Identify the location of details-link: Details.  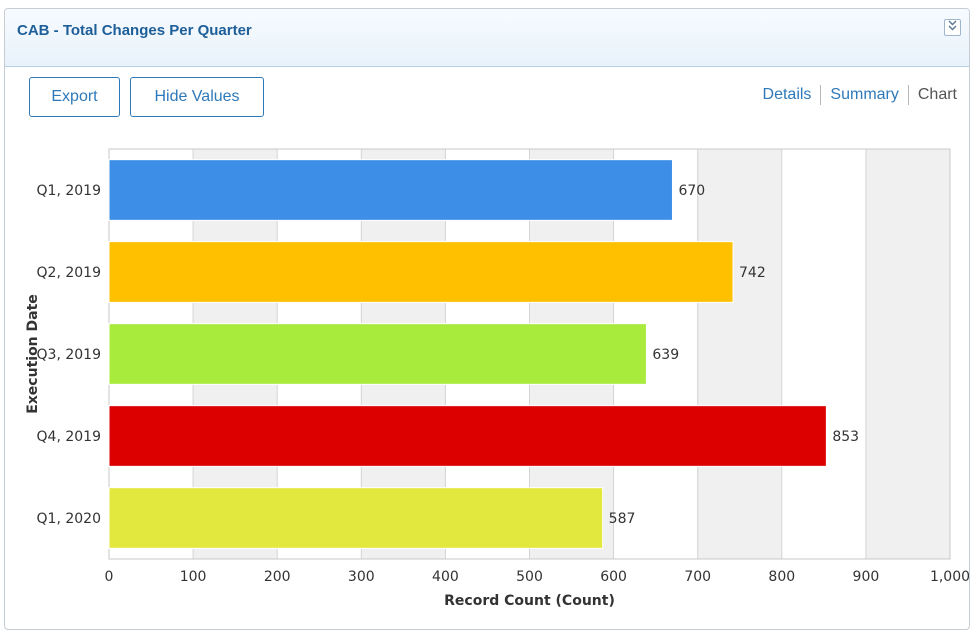
(787, 94).